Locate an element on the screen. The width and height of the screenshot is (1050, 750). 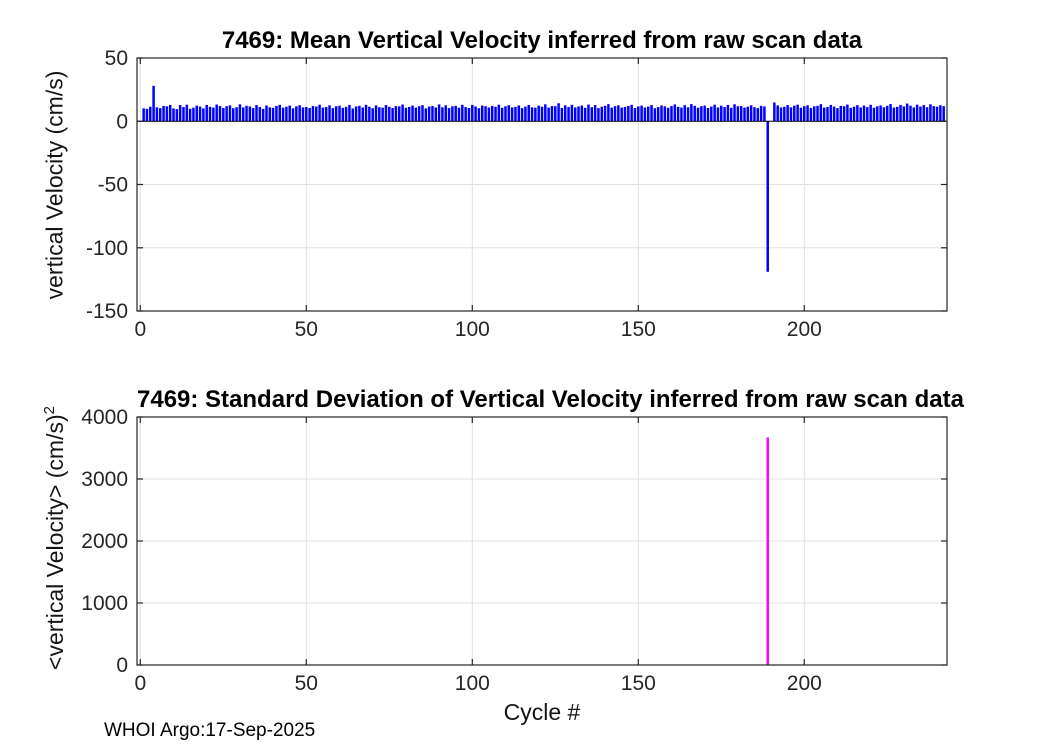
y-tick-label: 3000 is located at coordinates (104, 479).